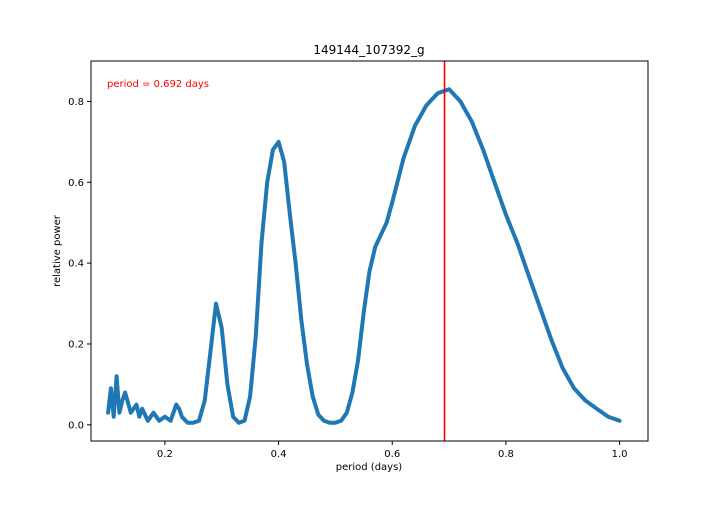 This screenshot has width=720, height=508. What do you see at coordinates (392, 454) in the screenshot?
I see `x-tick-label: 0.6` at bounding box center [392, 454].